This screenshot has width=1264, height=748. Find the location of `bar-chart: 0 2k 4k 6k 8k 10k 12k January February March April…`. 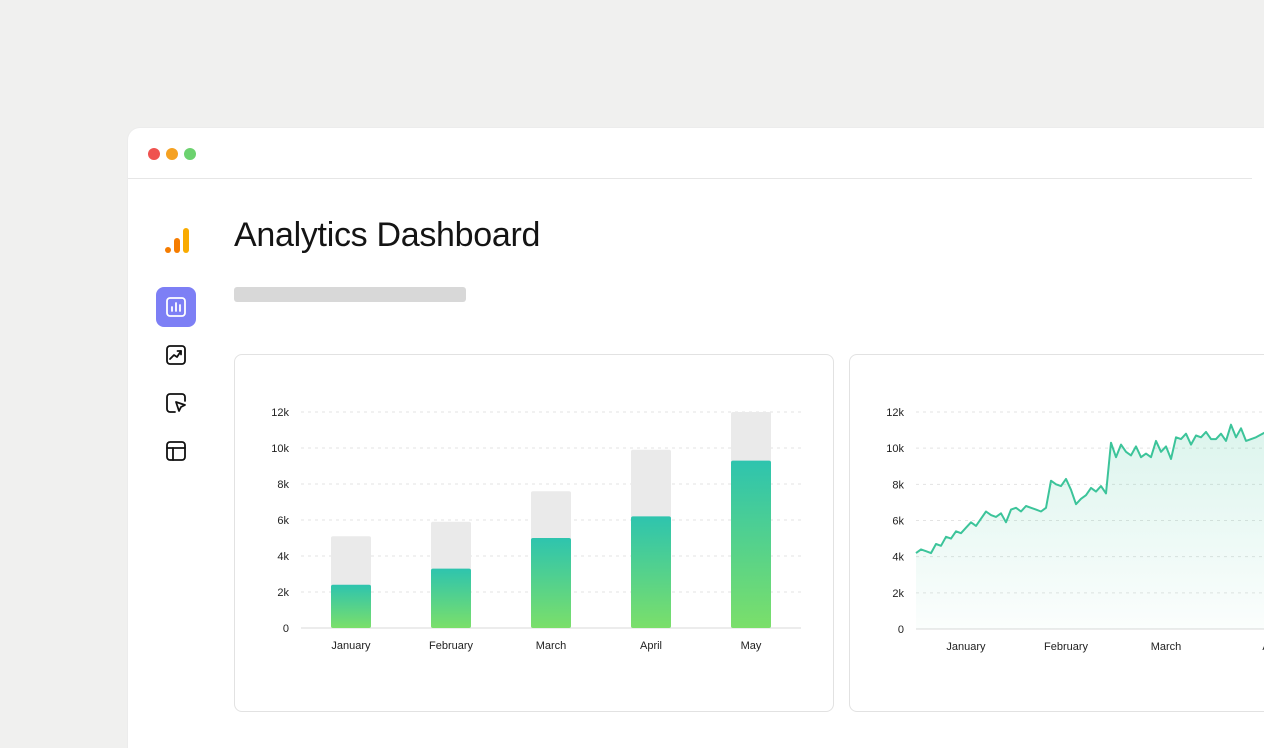

bar-chart: 0 2k 4k 6k 8k 10k 12k January February March April… is located at coordinates (536, 529).